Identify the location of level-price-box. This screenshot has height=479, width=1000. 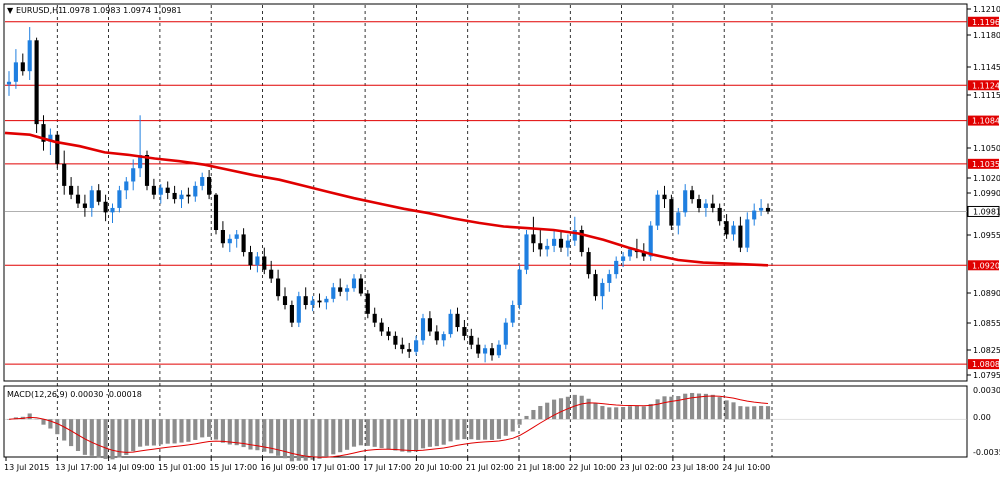
(983, 265).